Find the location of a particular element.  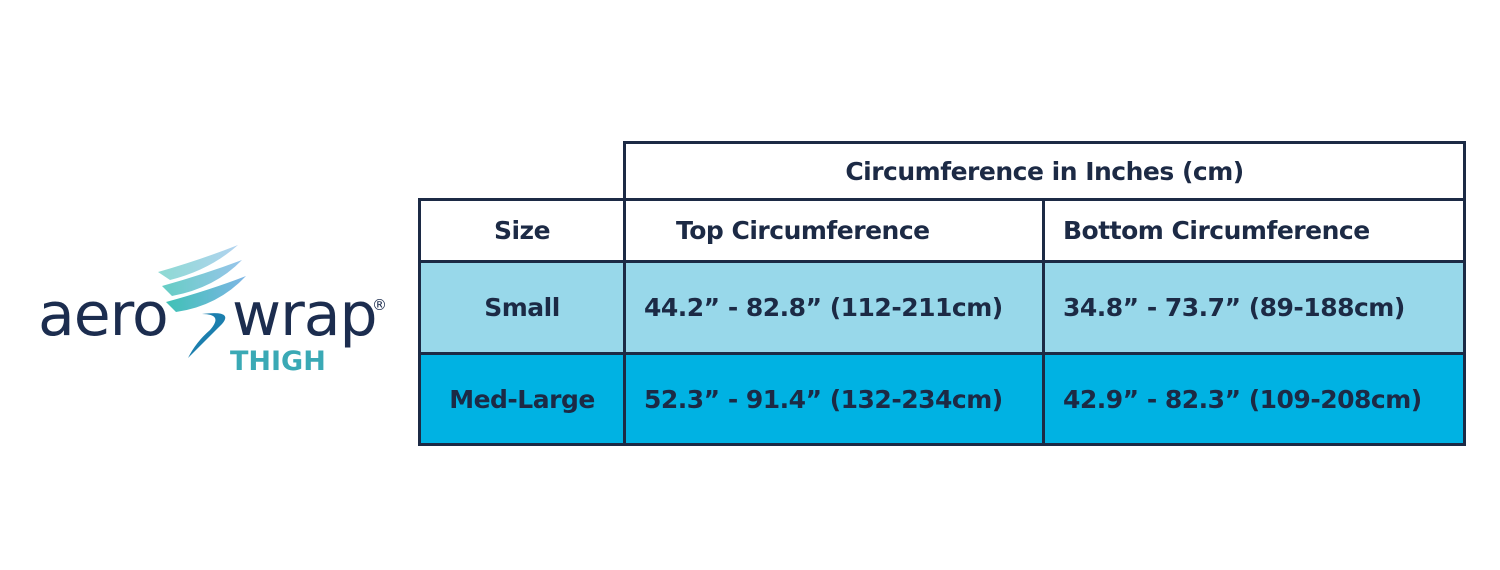

column-header: Bottom Circumference is located at coordinates (1254, 230).